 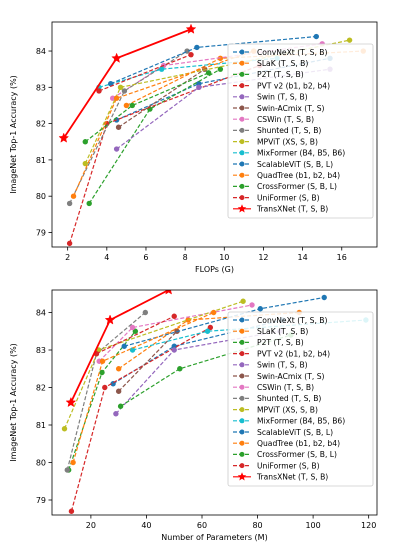 I want to click on x-tick-label: 8, so click(x=185, y=257).